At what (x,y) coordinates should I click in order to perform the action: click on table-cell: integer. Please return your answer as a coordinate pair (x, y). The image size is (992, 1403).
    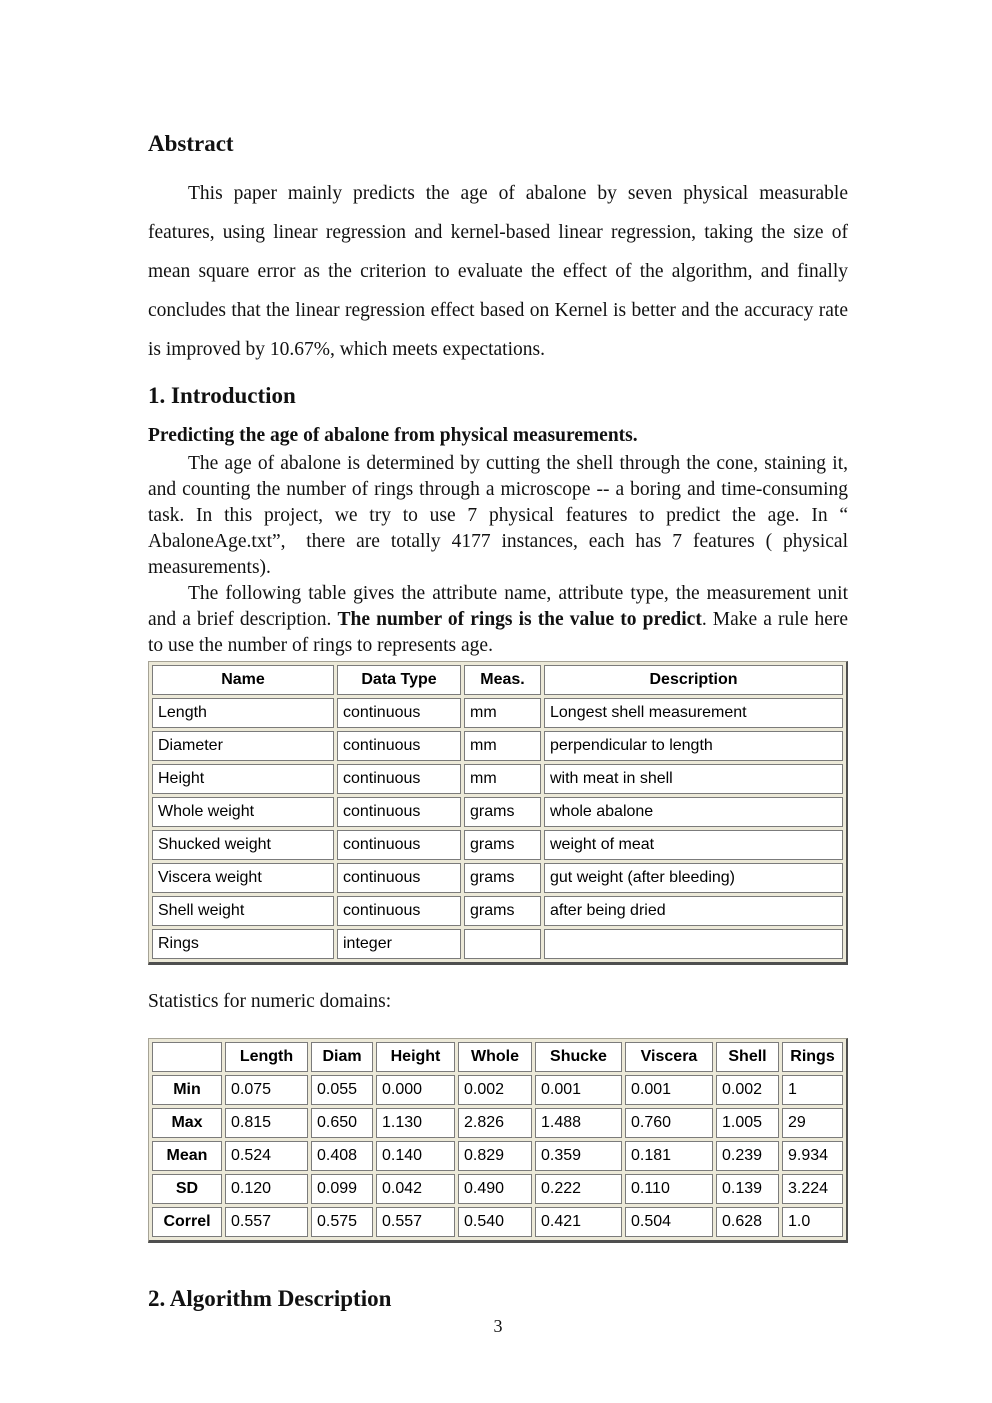
    Looking at the image, I should click on (399, 944).